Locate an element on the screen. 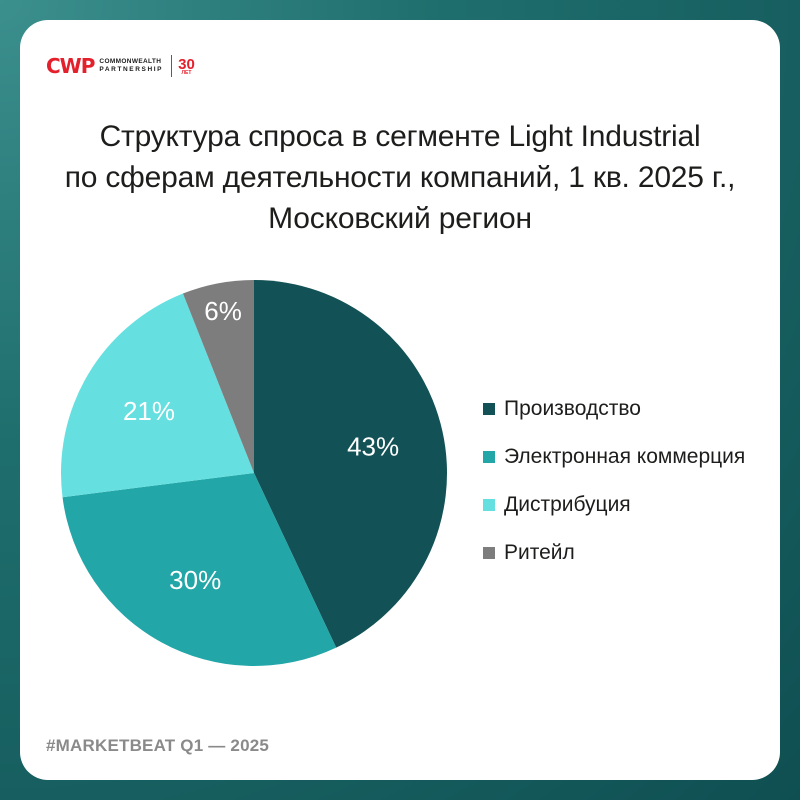 Image resolution: width=800 pixels, height=800 pixels. legend-label-3: Дистрибуция is located at coordinates (567, 504).